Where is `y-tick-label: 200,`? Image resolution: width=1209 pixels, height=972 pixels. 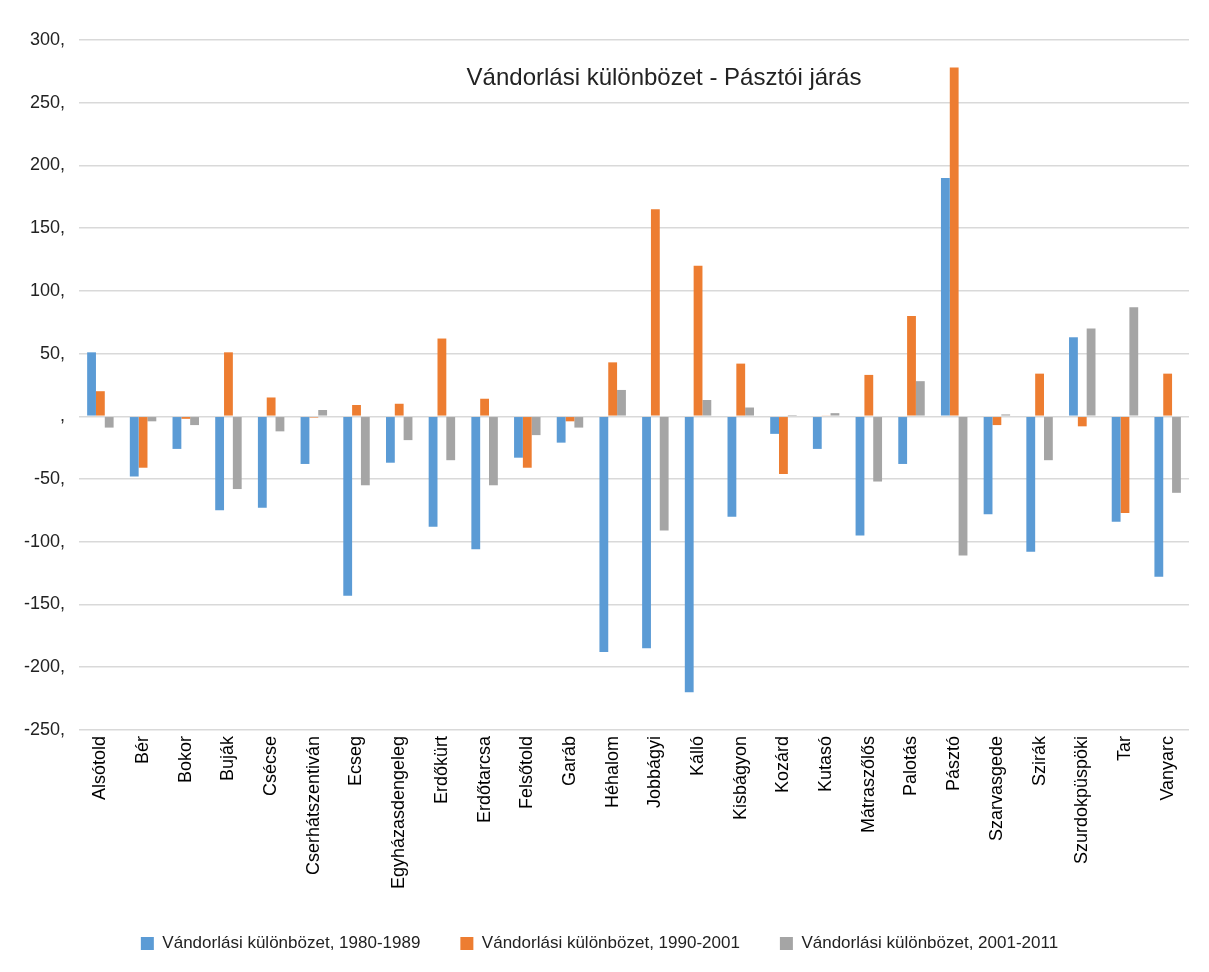 y-tick-label: 200, is located at coordinates (47, 164).